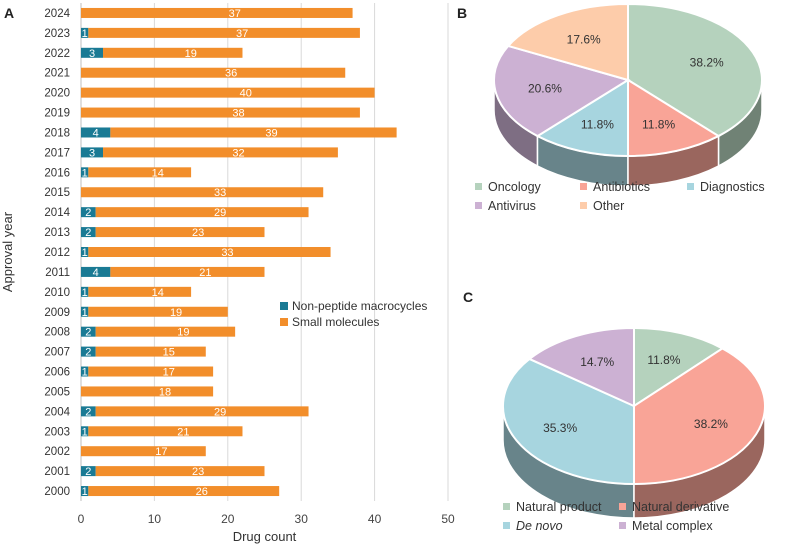  What do you see at coordinates (57, 392) in the screenshot?
I see `y-tick-label-2005: 2005` at bounding box center [57, 392].